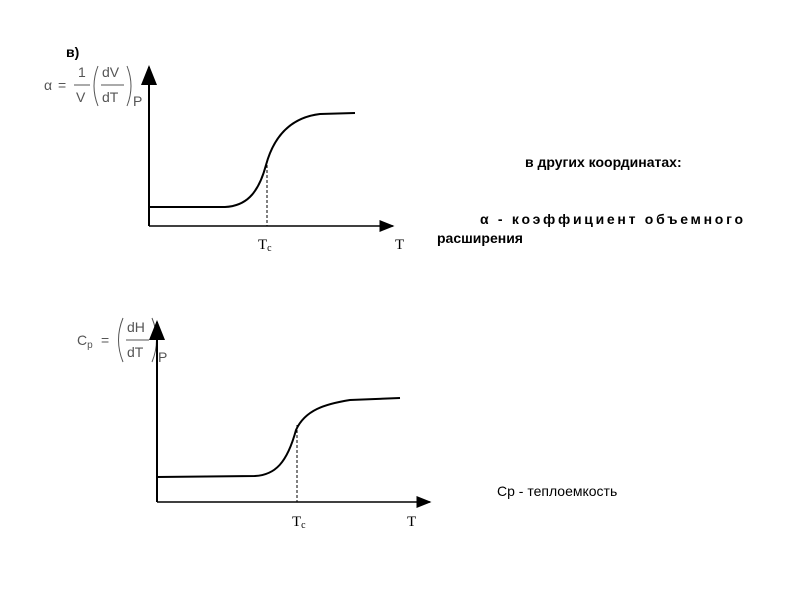  What do you see at coordinates (81, 97) in the screenshot?
I see `formula-den: V` at bounding box center [81, 97].